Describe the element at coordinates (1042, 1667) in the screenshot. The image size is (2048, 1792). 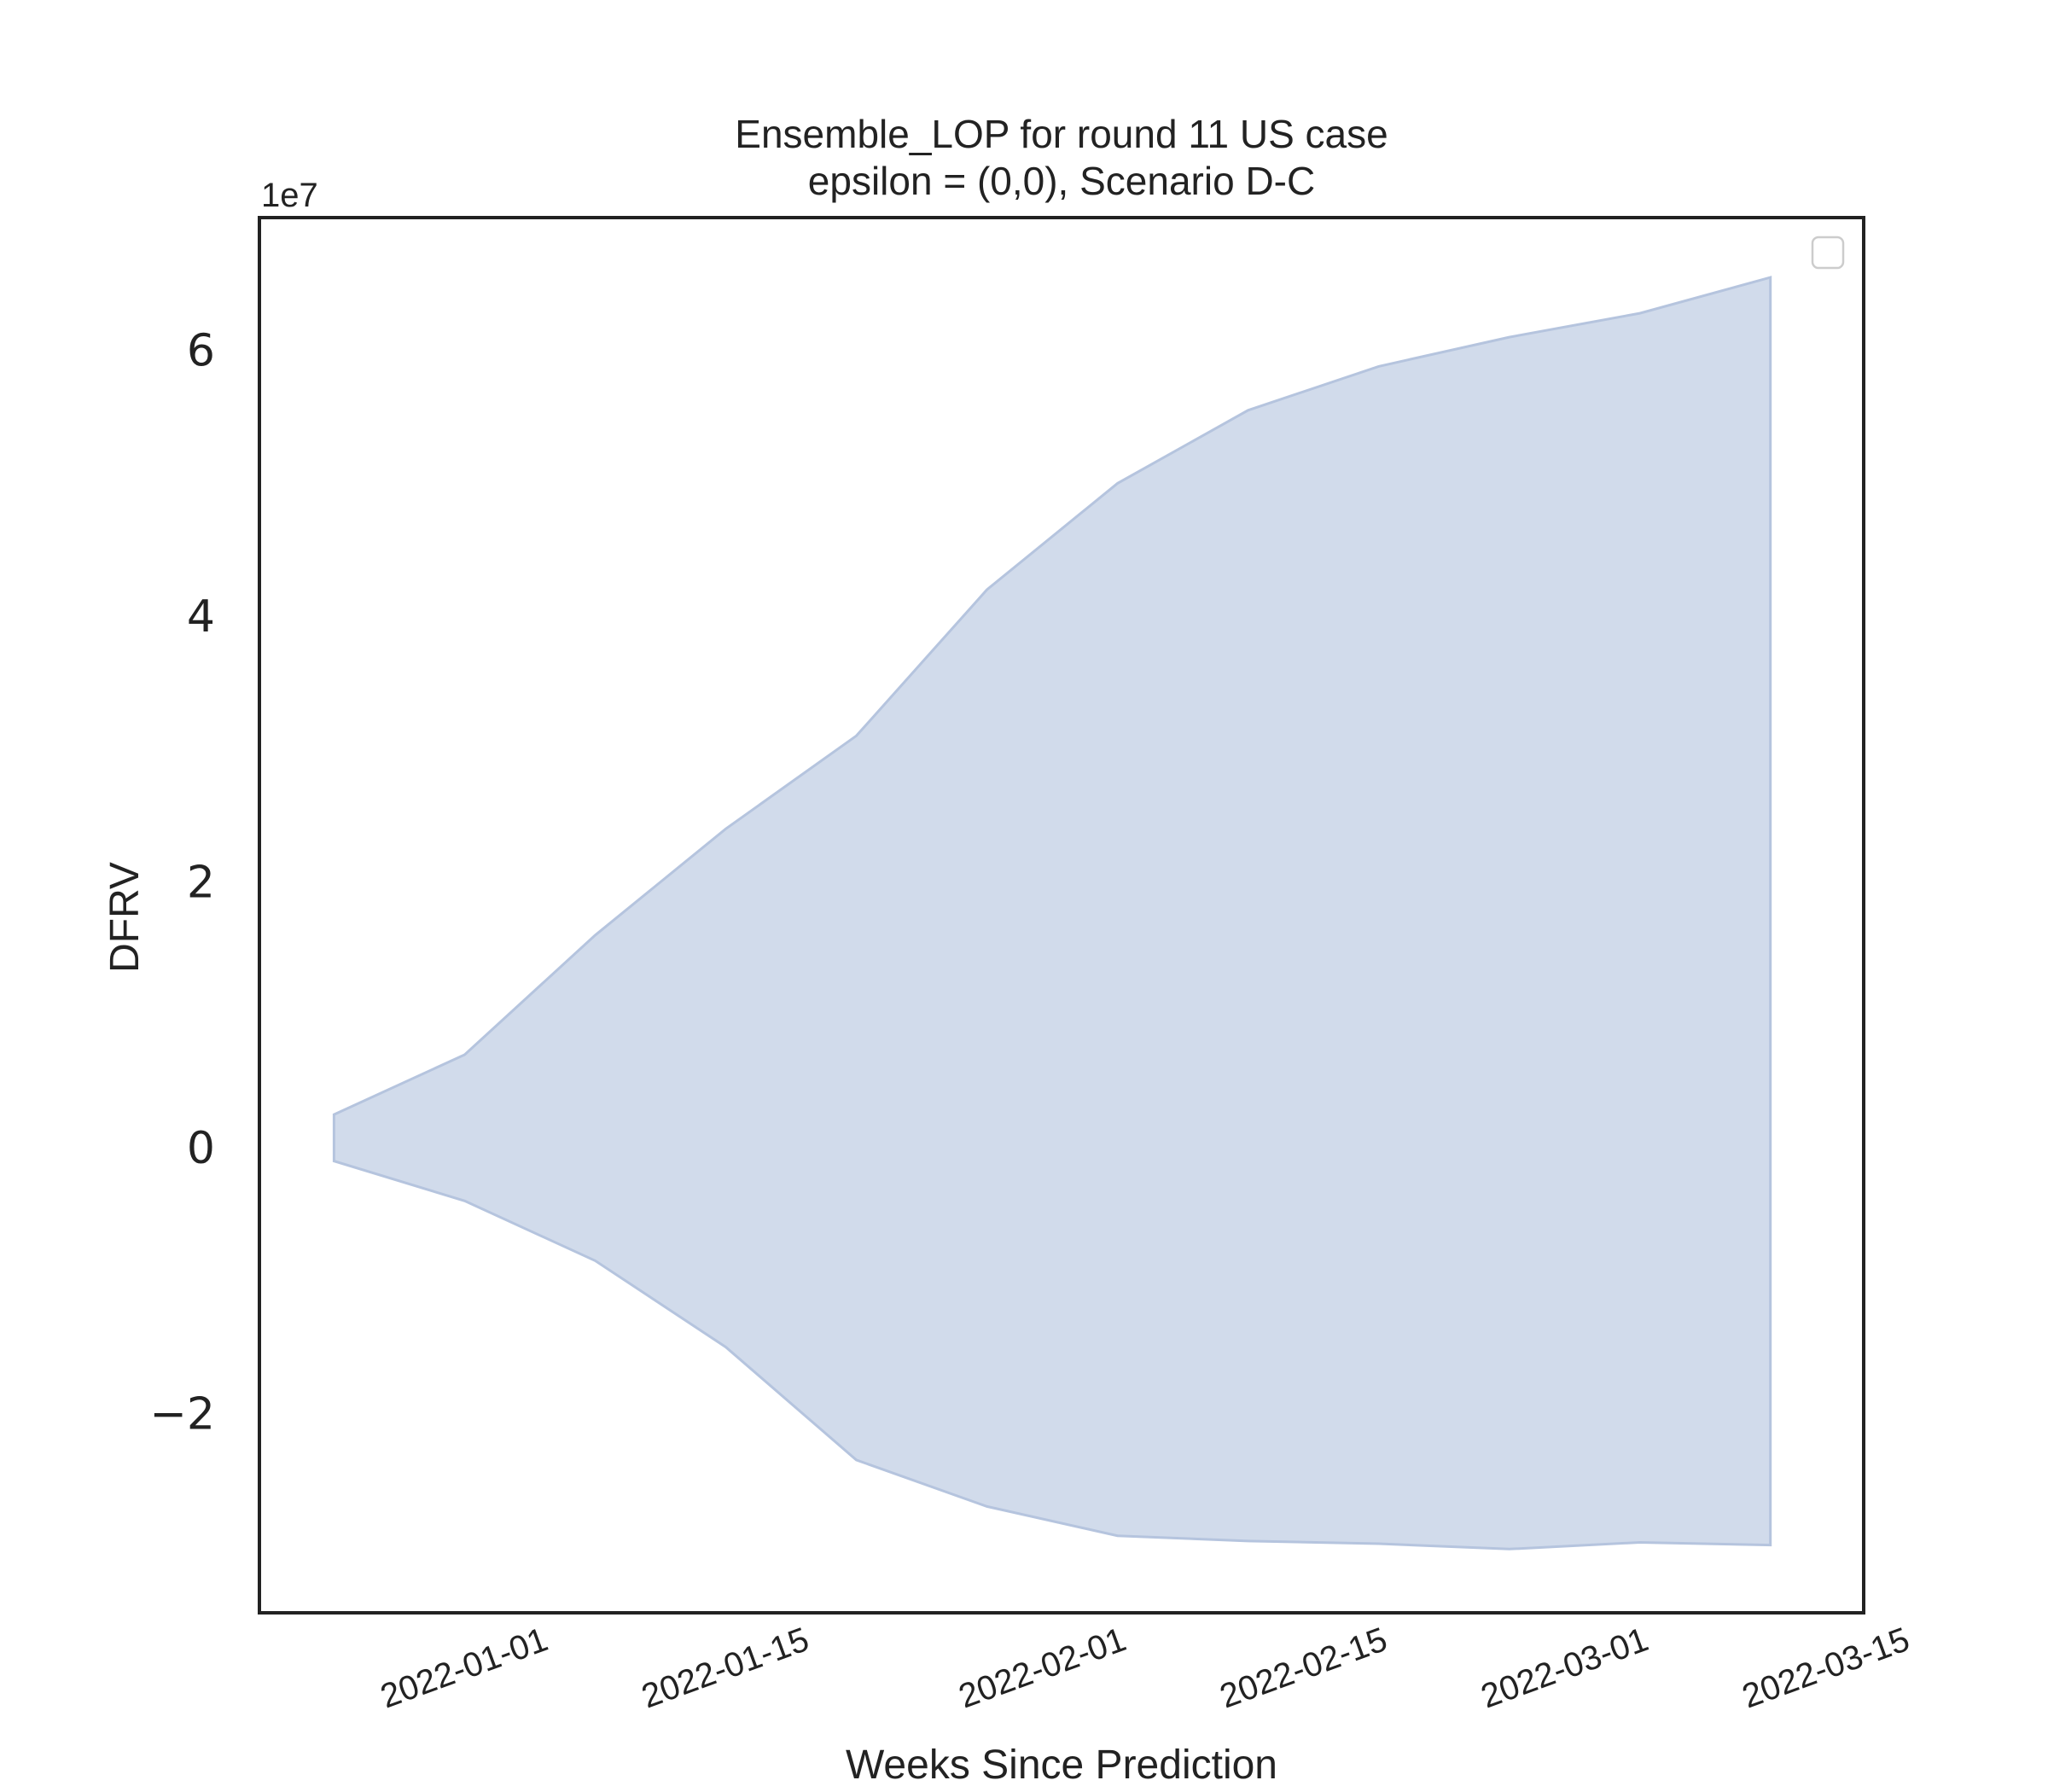
I see `x-tick-label: 2022-02-01` at that location.